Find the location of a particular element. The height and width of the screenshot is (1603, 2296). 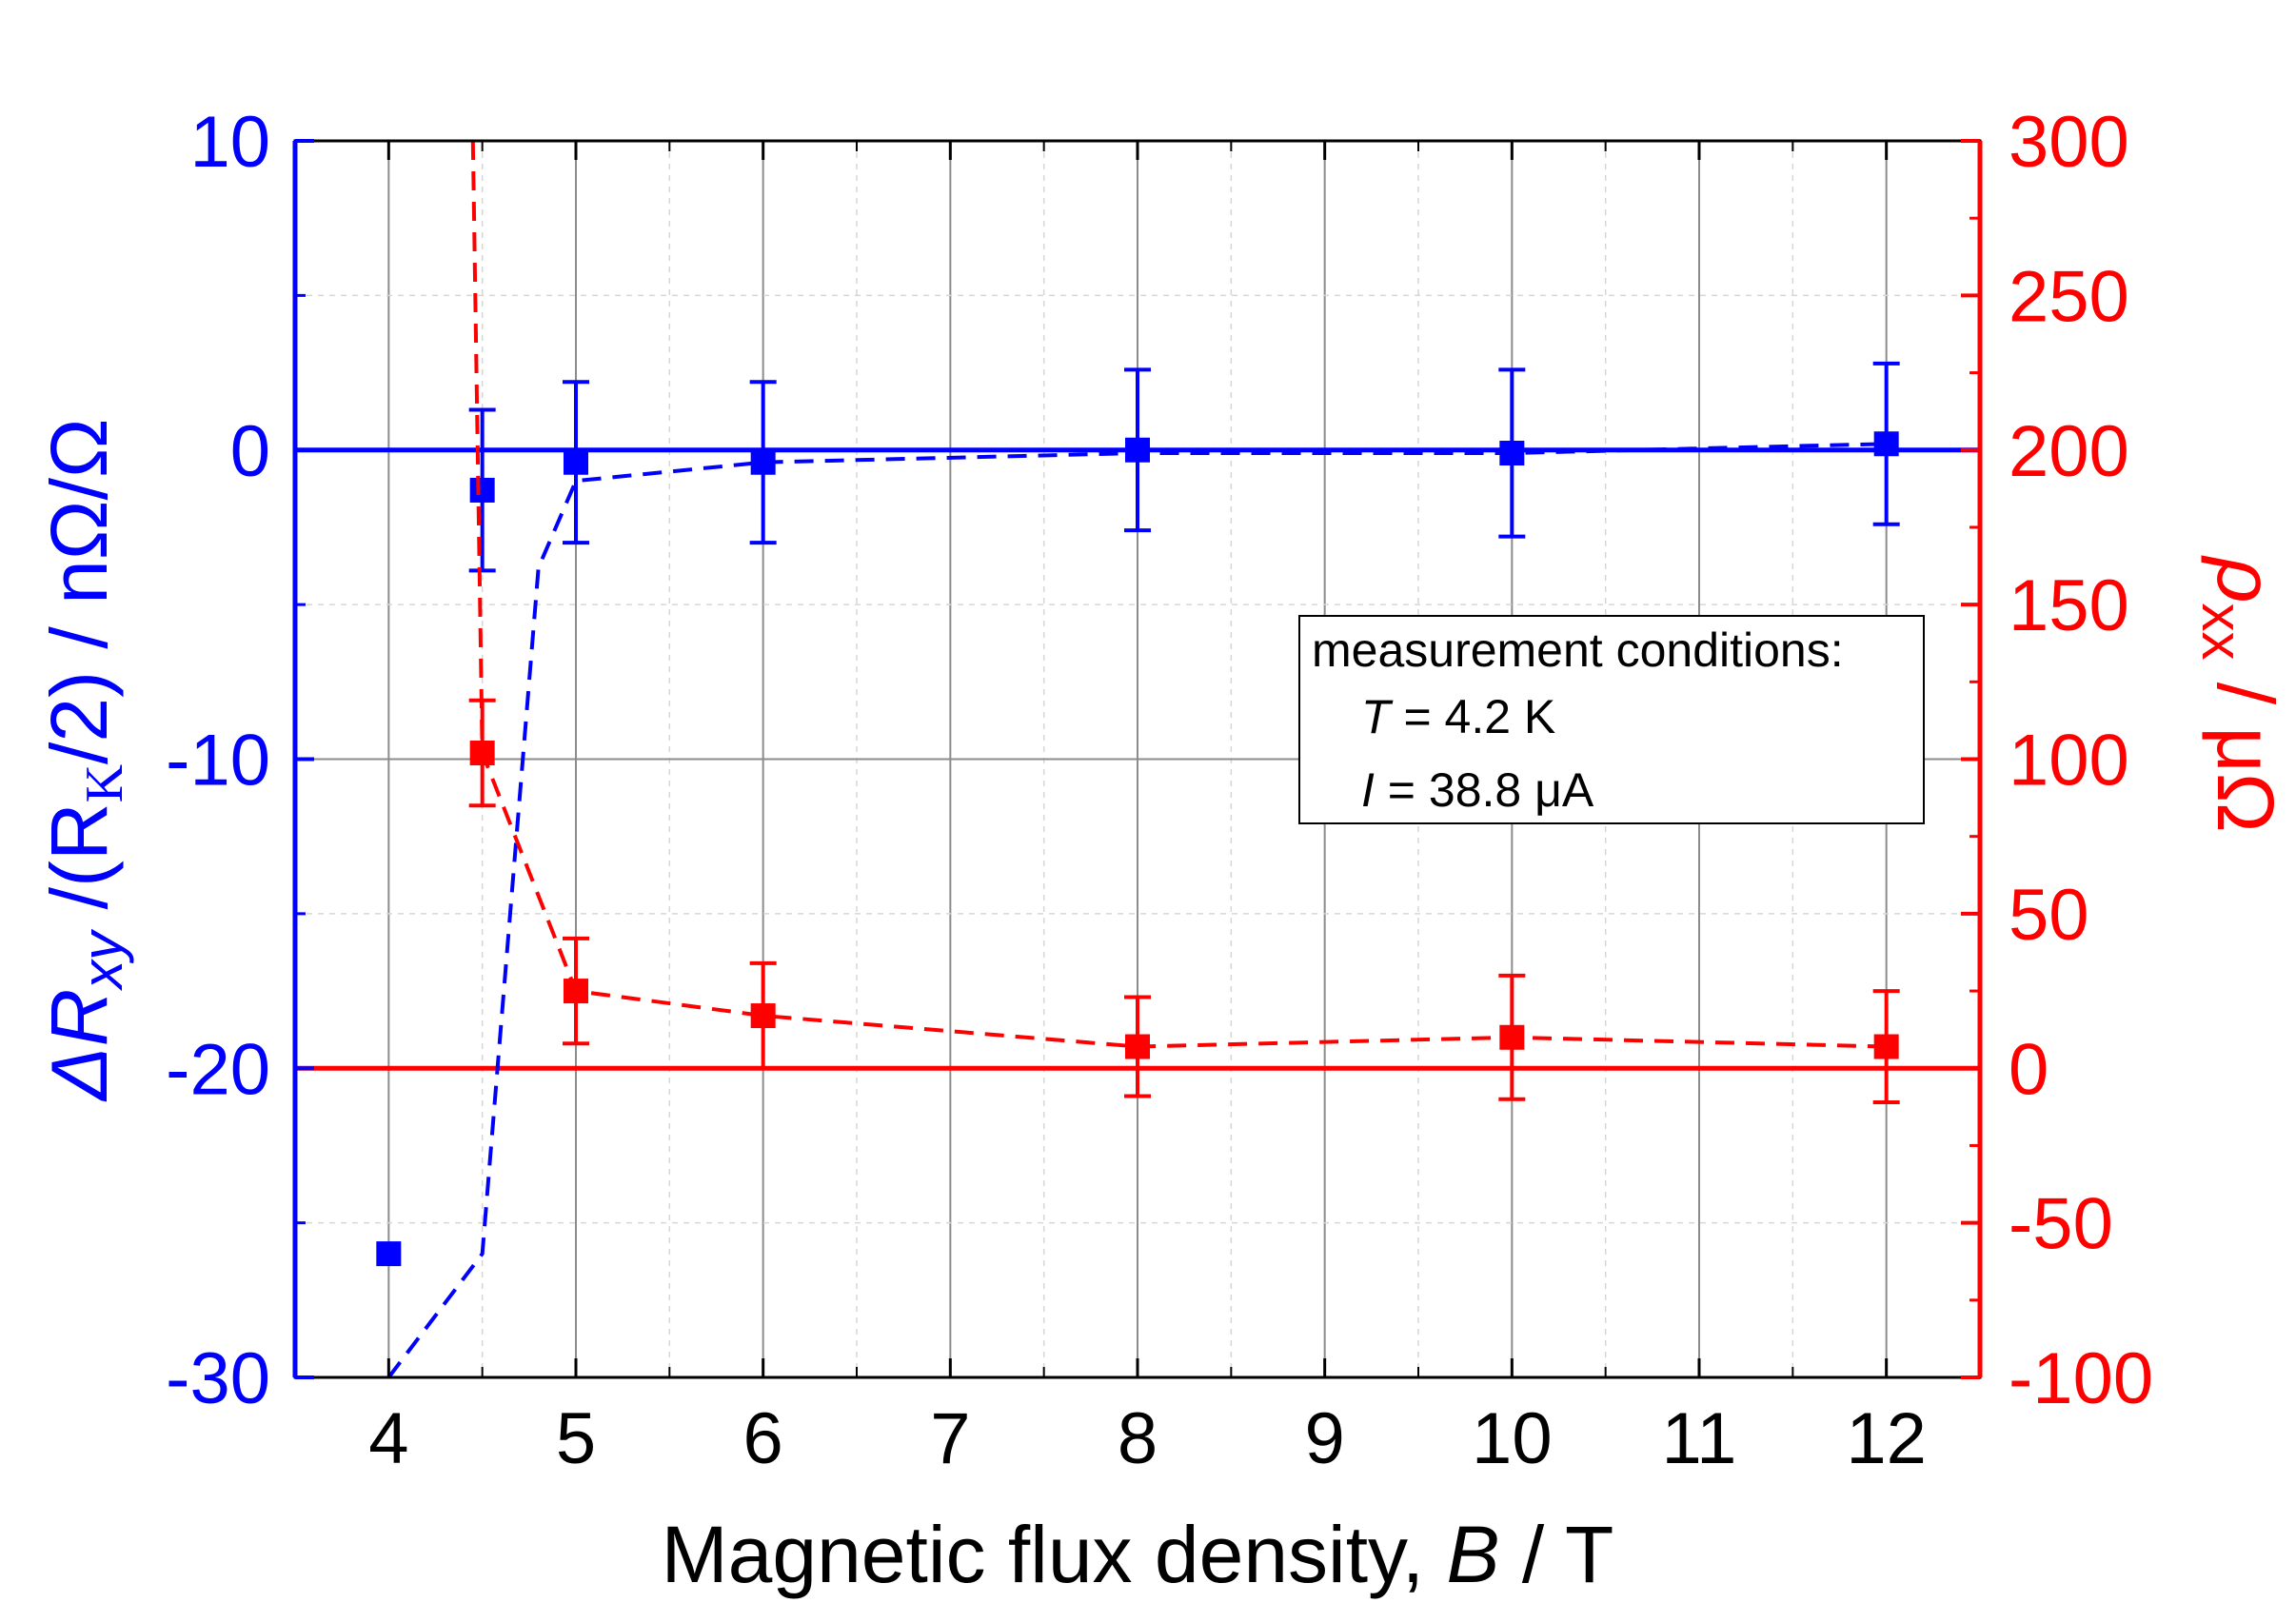

legend-frame is located at coordinates (1611, 719).